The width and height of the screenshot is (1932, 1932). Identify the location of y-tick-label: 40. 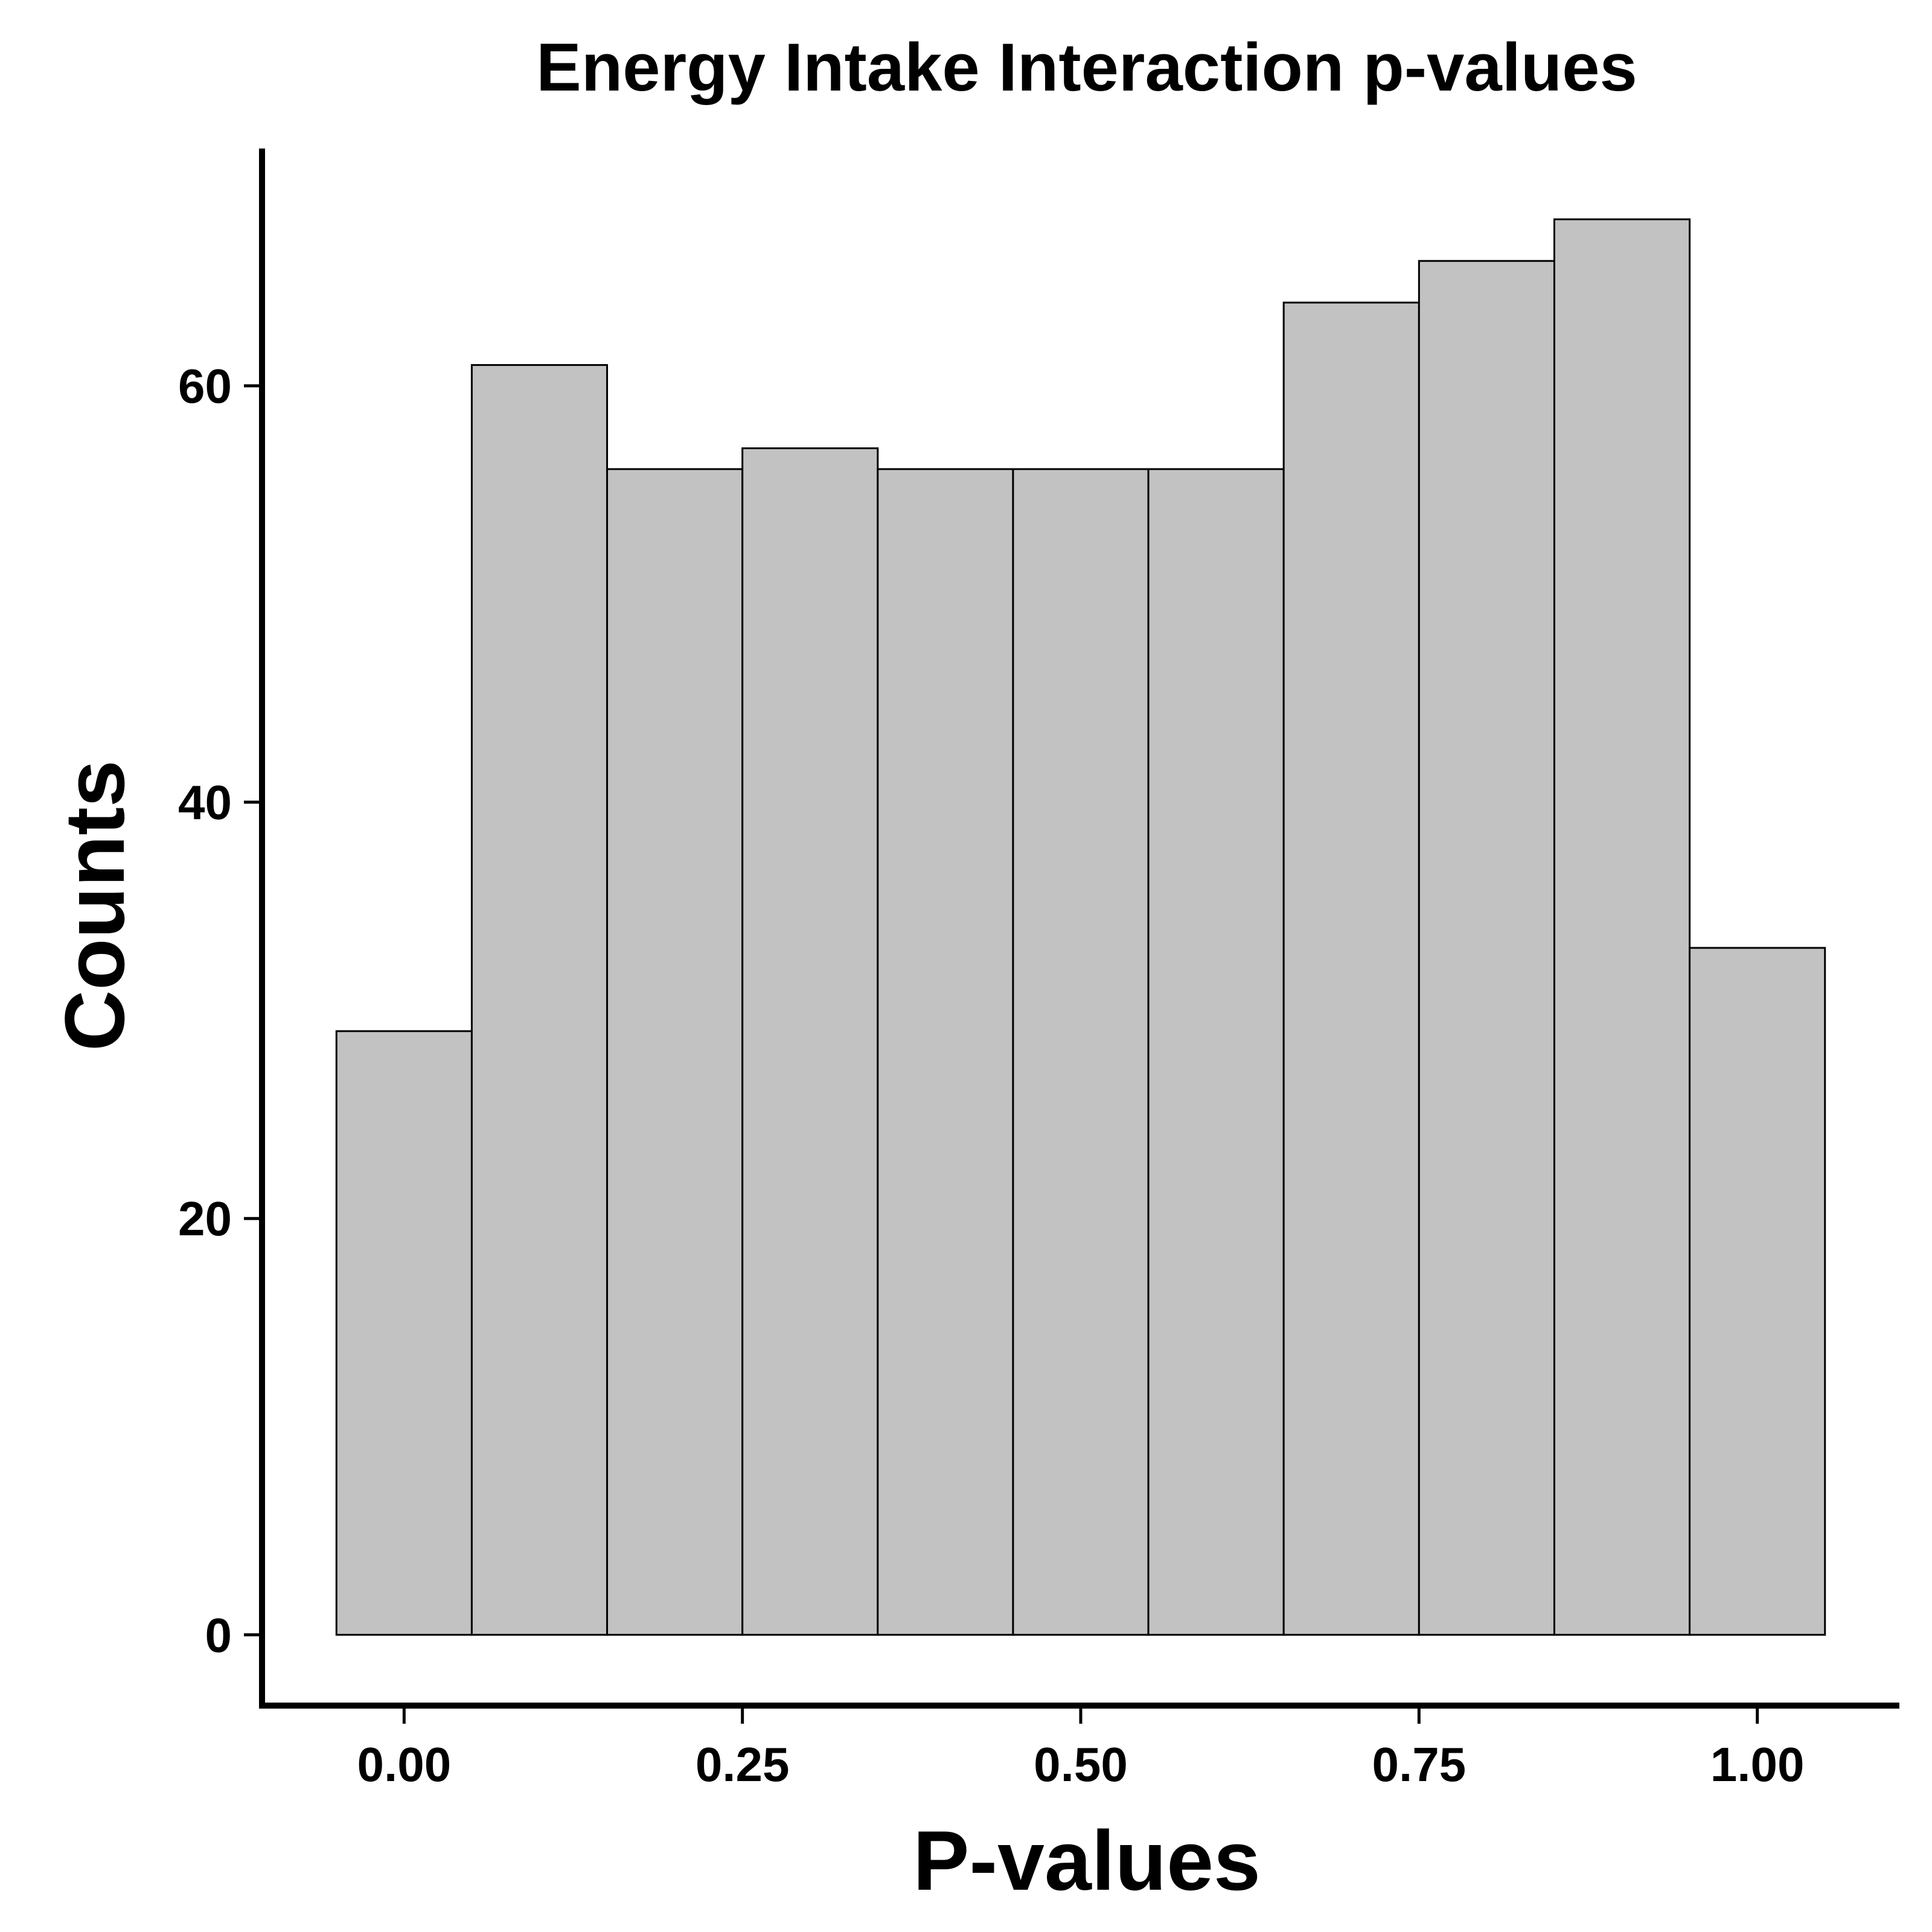
(205, 803).